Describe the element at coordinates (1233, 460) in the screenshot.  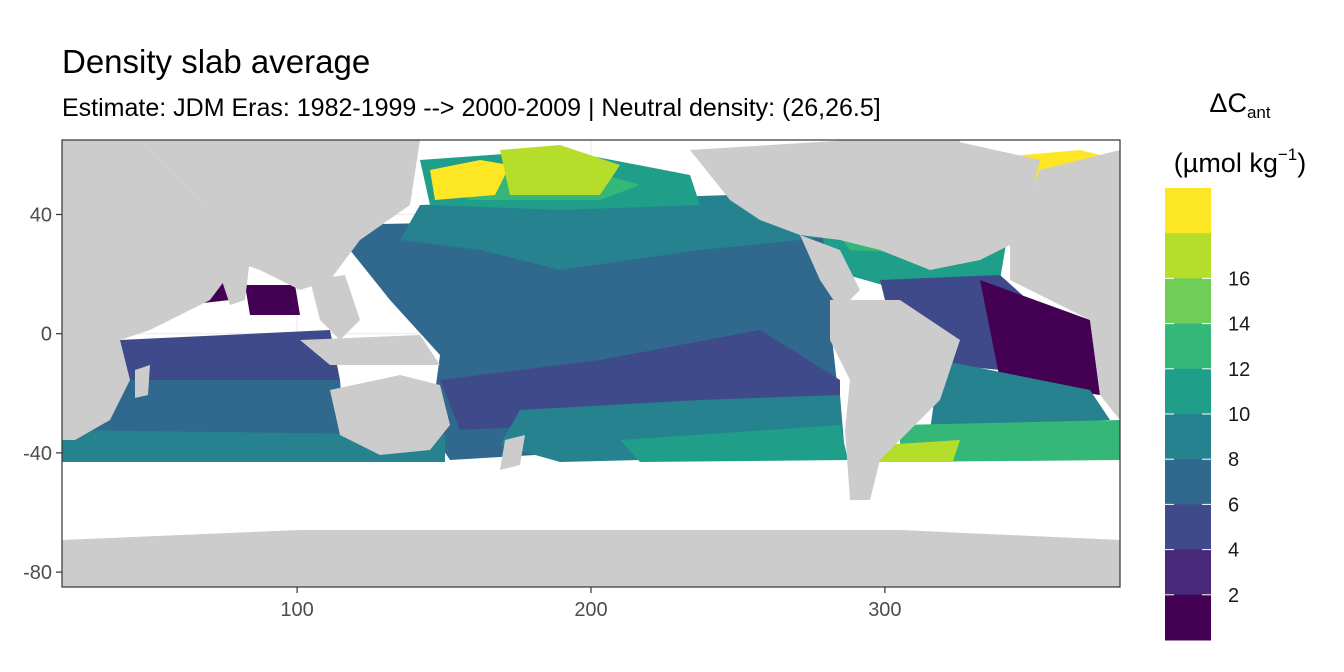
I see `legend-label: 8` at that location.